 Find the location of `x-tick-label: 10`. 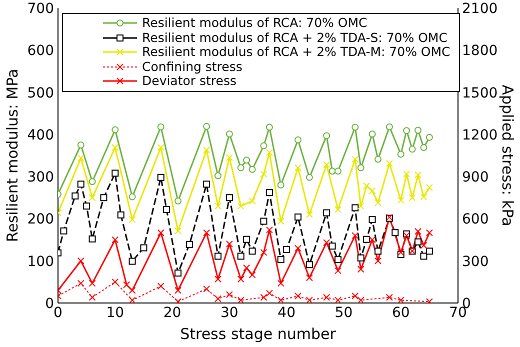

x-tick-label: 10 is located at coordinates (115, 312).